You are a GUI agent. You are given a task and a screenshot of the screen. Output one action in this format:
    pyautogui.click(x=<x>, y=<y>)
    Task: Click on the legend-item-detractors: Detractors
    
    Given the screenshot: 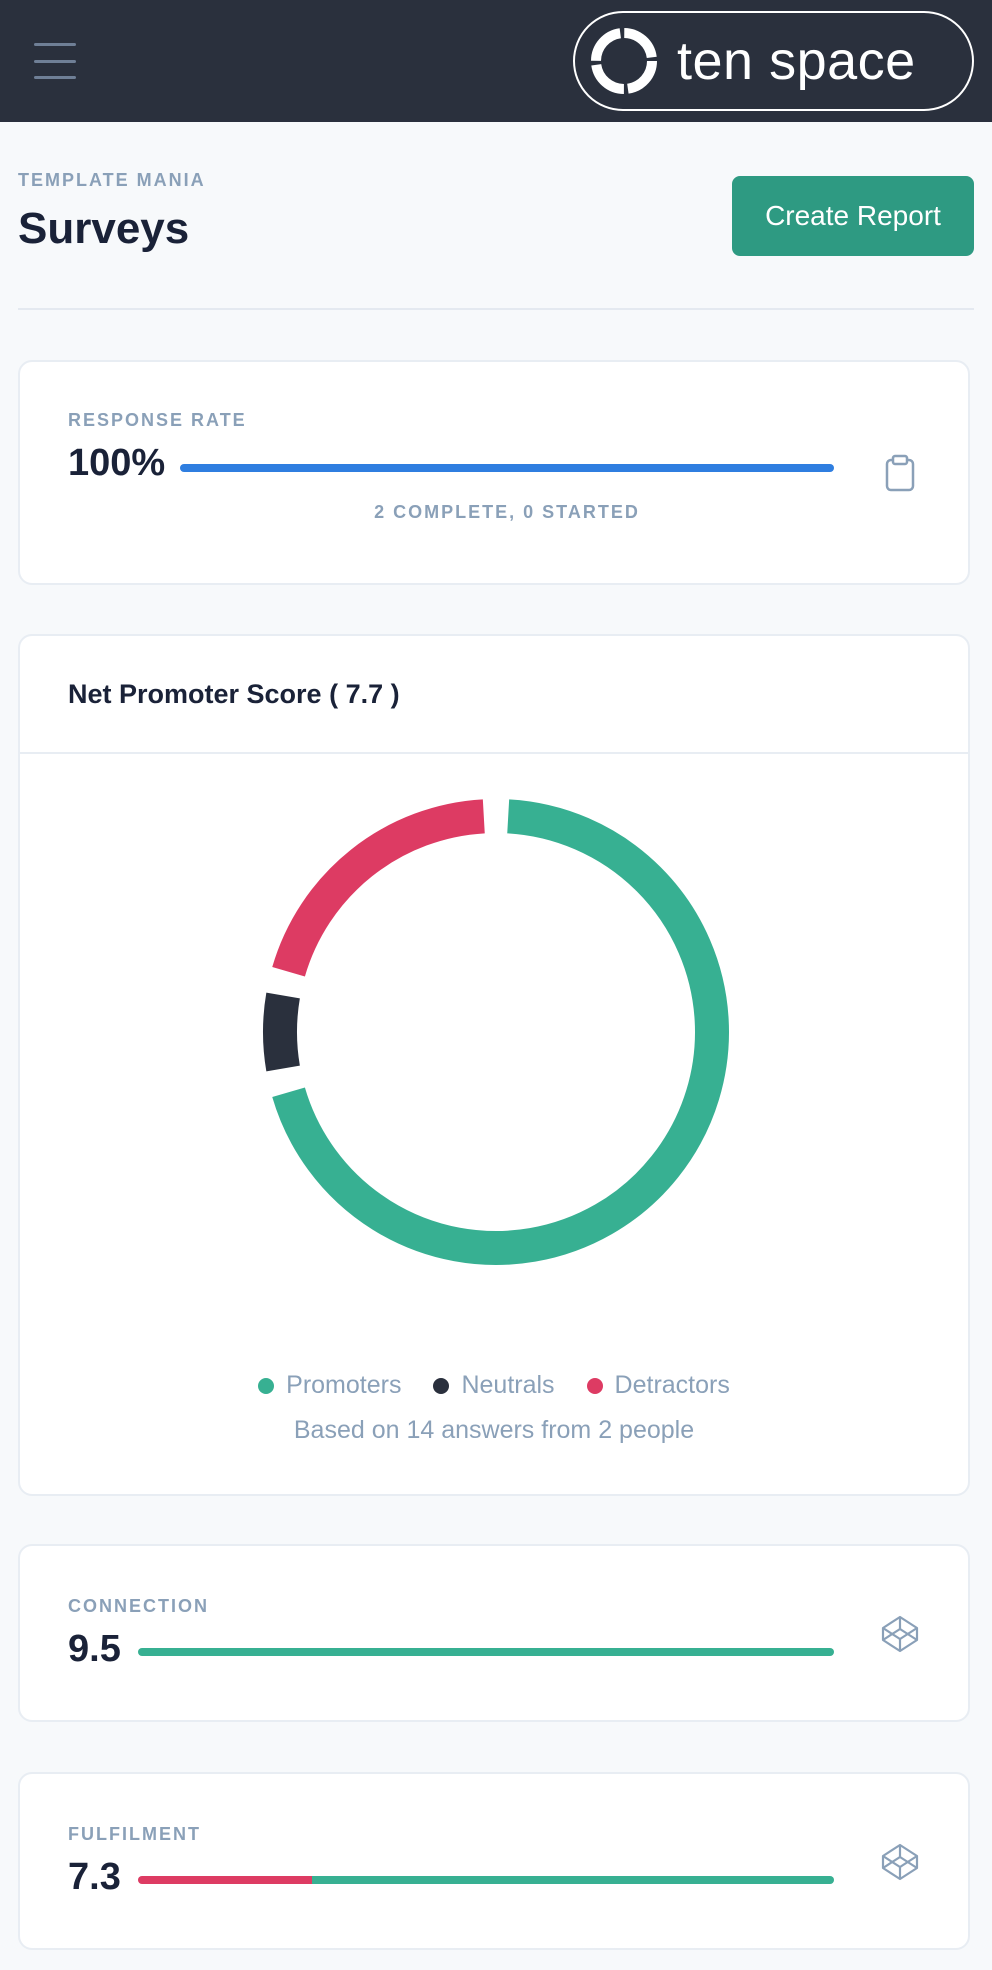 What is the action you would take?
    pyautogui.click(x=658, y=1385)
    